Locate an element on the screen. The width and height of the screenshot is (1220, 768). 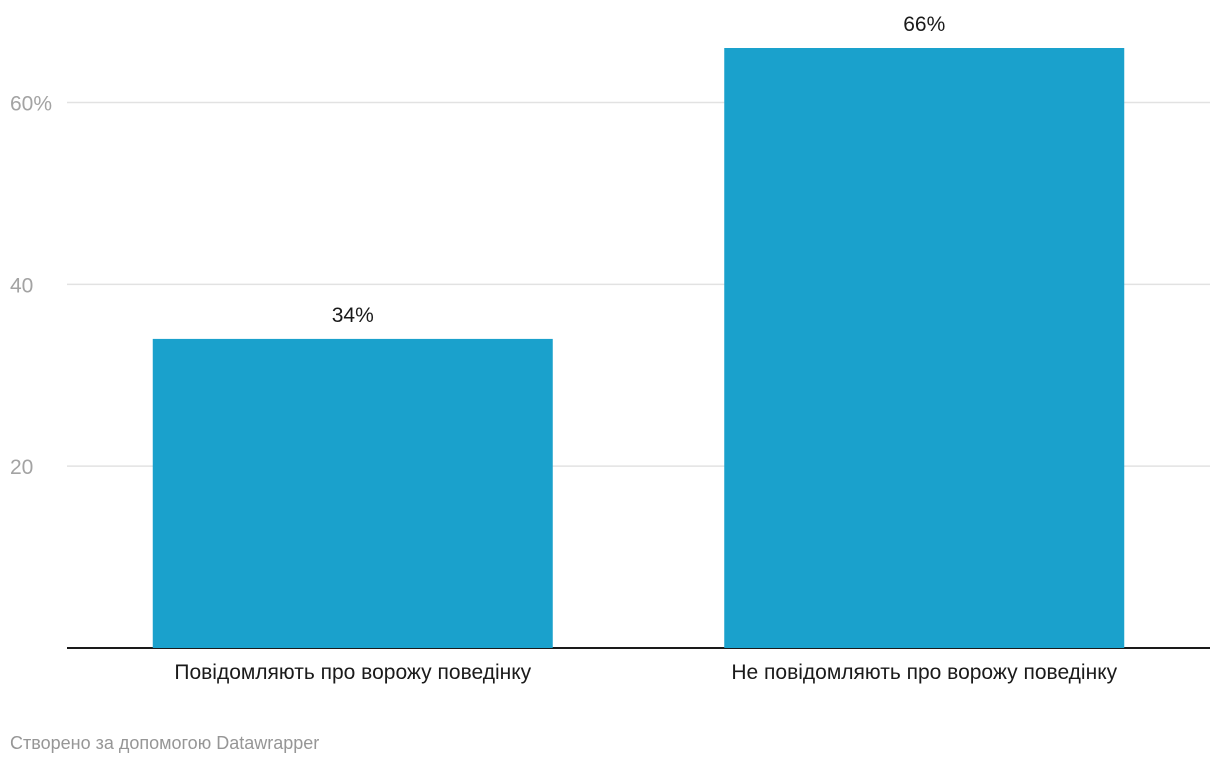
x-category-label: Повідомляють про ворожу поведінку is located at coordinates (352, 672).